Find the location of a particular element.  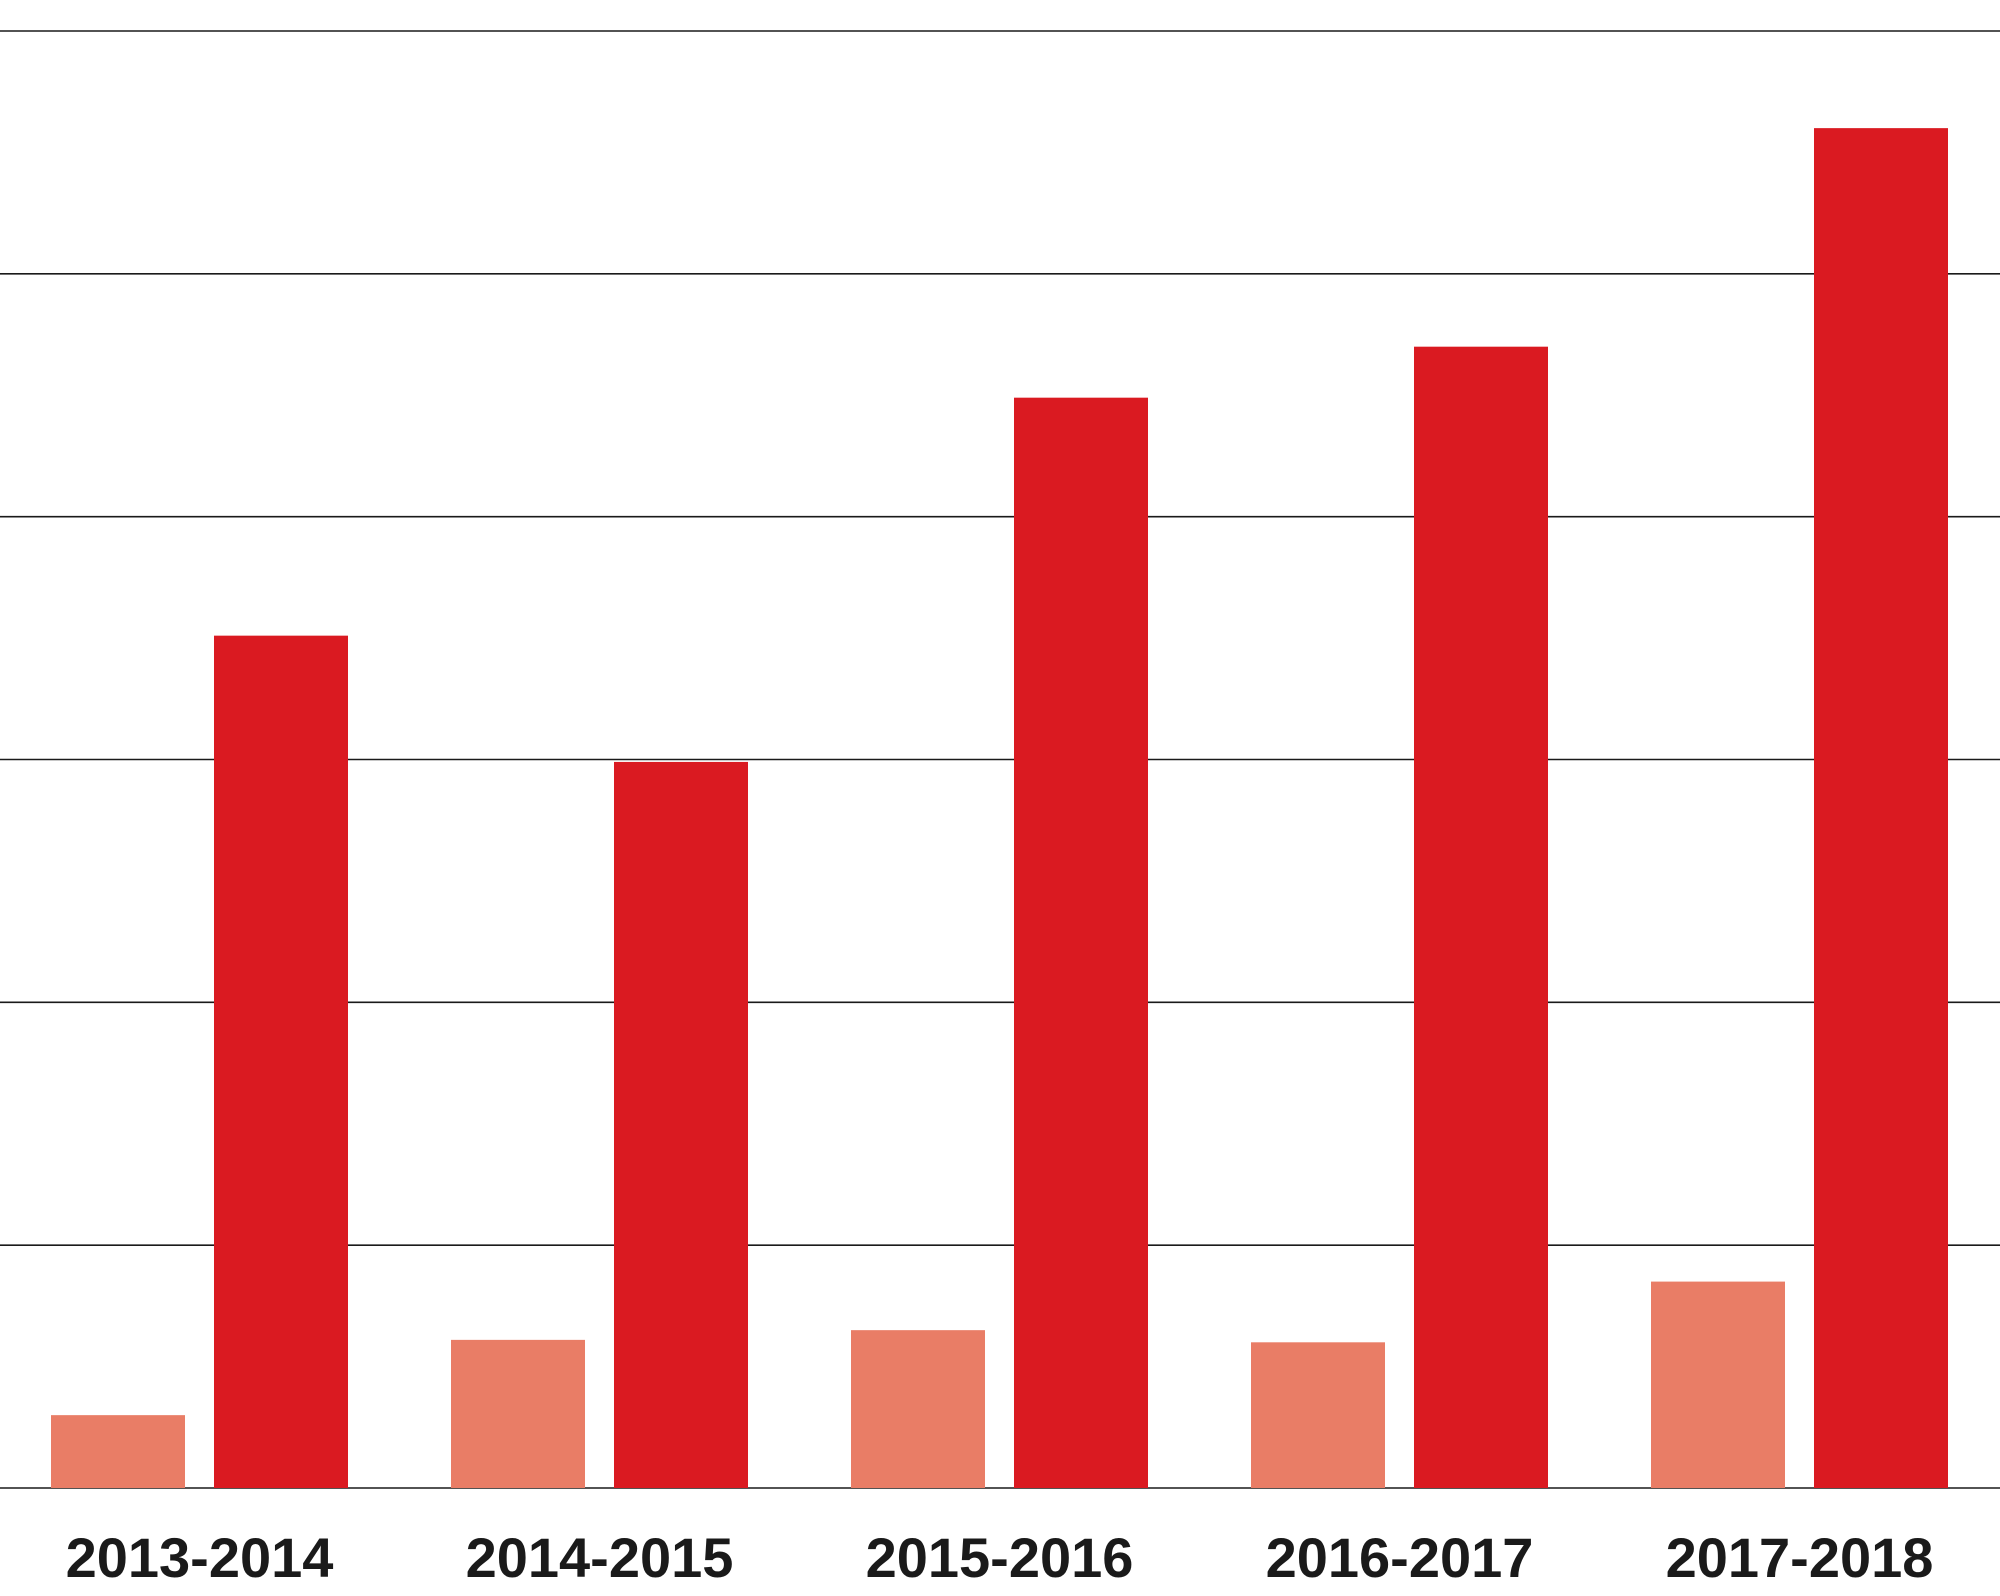

bar-series-2-2014-2015 is located at coordinates (681, 1124).